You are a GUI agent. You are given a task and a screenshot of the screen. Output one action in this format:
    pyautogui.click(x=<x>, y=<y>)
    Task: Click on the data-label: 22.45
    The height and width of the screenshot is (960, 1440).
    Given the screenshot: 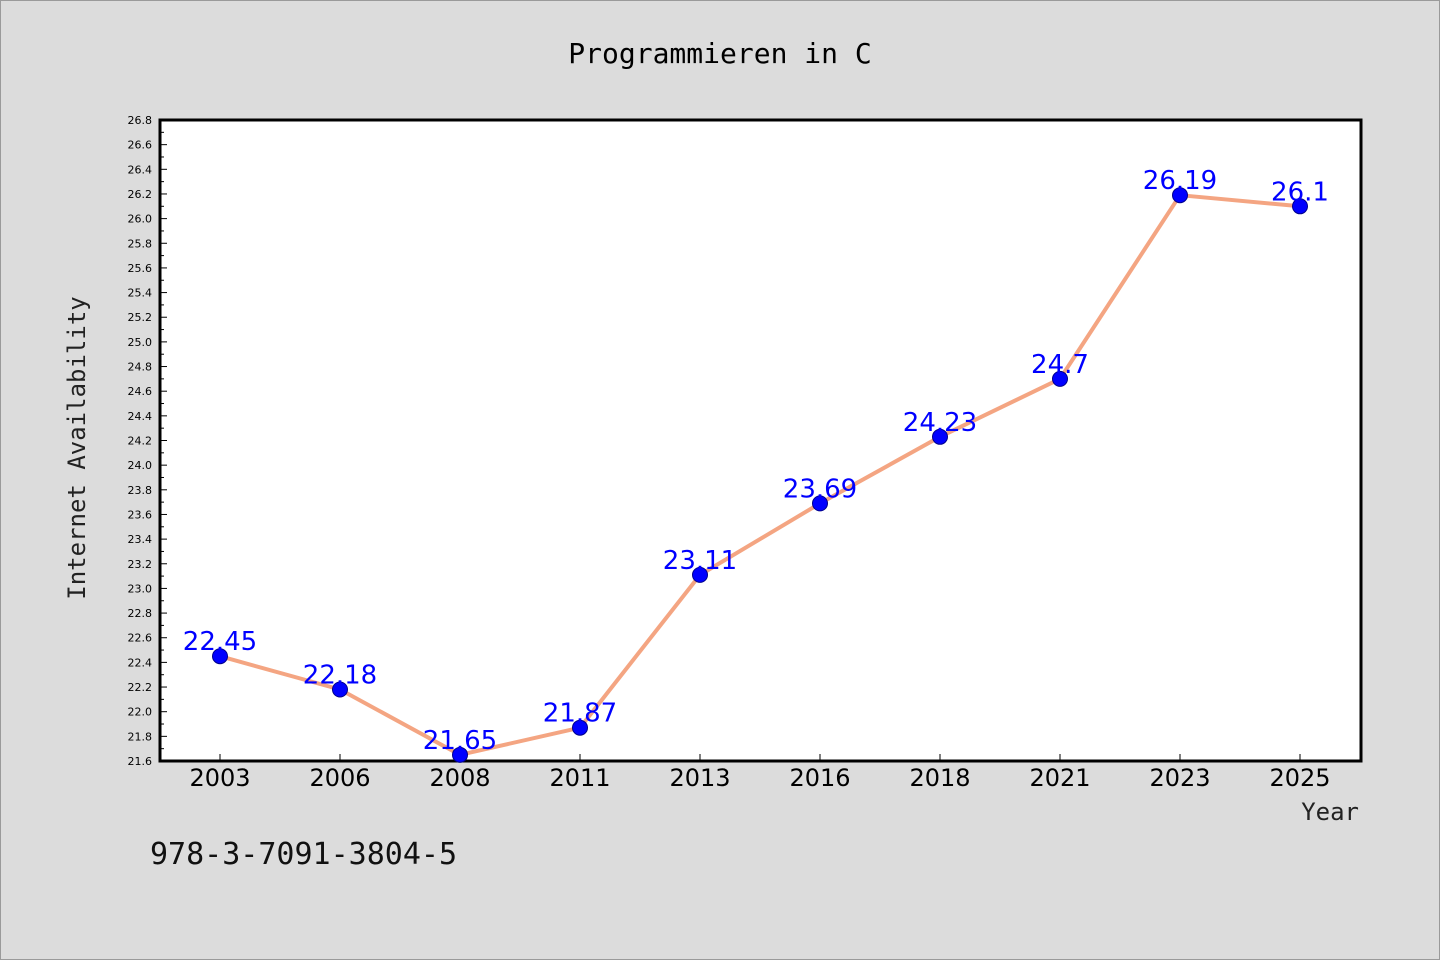 What is the action you would take?
    pyautogui.click(x=220, y=642)
    